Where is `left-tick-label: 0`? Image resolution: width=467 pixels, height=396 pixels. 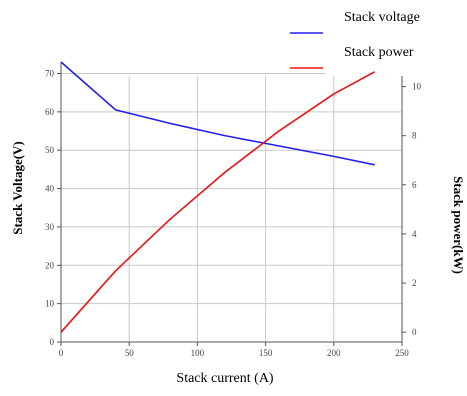 left-tick-label: 0 is located at coordinates (52, 342).